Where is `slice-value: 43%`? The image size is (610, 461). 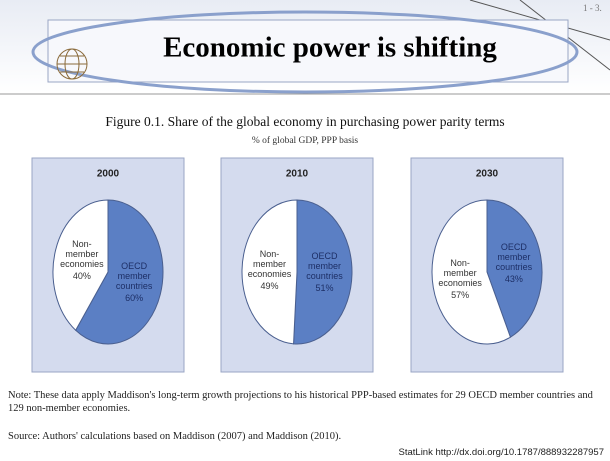 slice-value: 43% is located at coordinates (513, 279).